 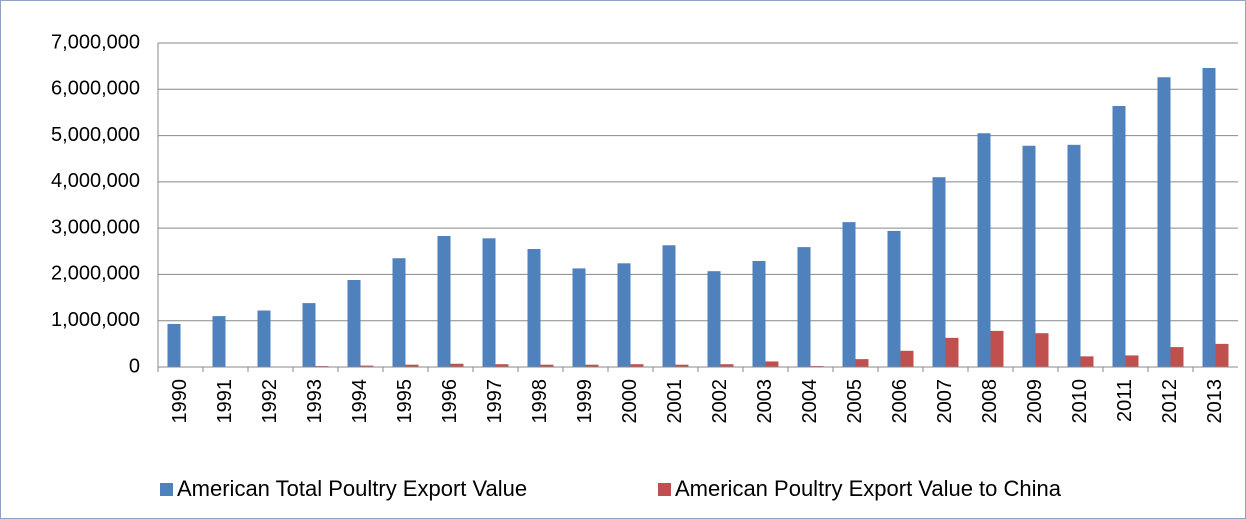 I want to click on x-tick-label: 2004, so click(x=810, y=401).